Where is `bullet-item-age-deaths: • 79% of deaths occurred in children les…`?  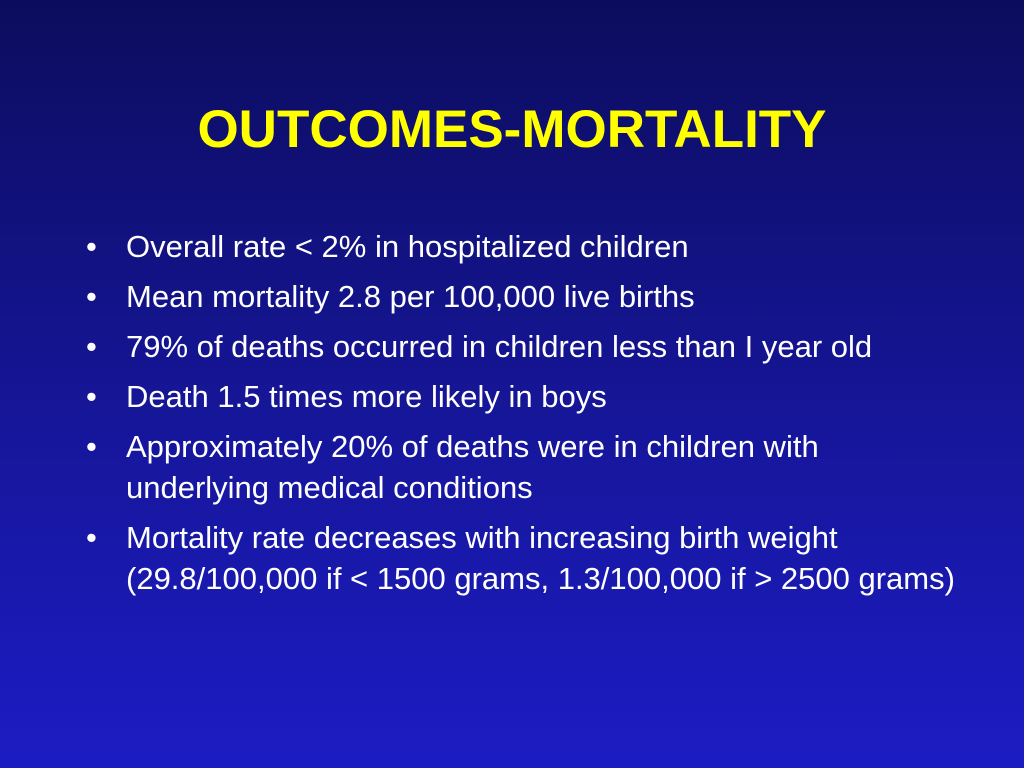 bullet-item-age-deaths: • 79% of deaths occurred in children les… is located at coordinates (521, 346).